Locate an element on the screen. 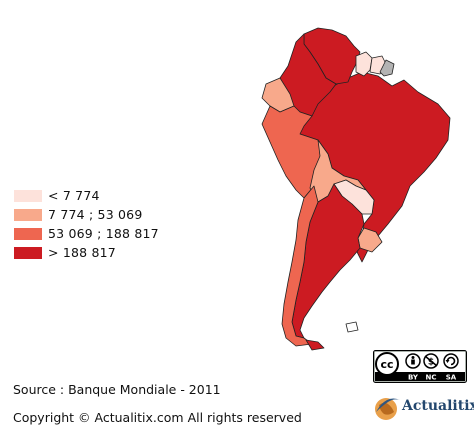  legend-label: 53 069 ; 188 817 is located at coordinates (103, 233).